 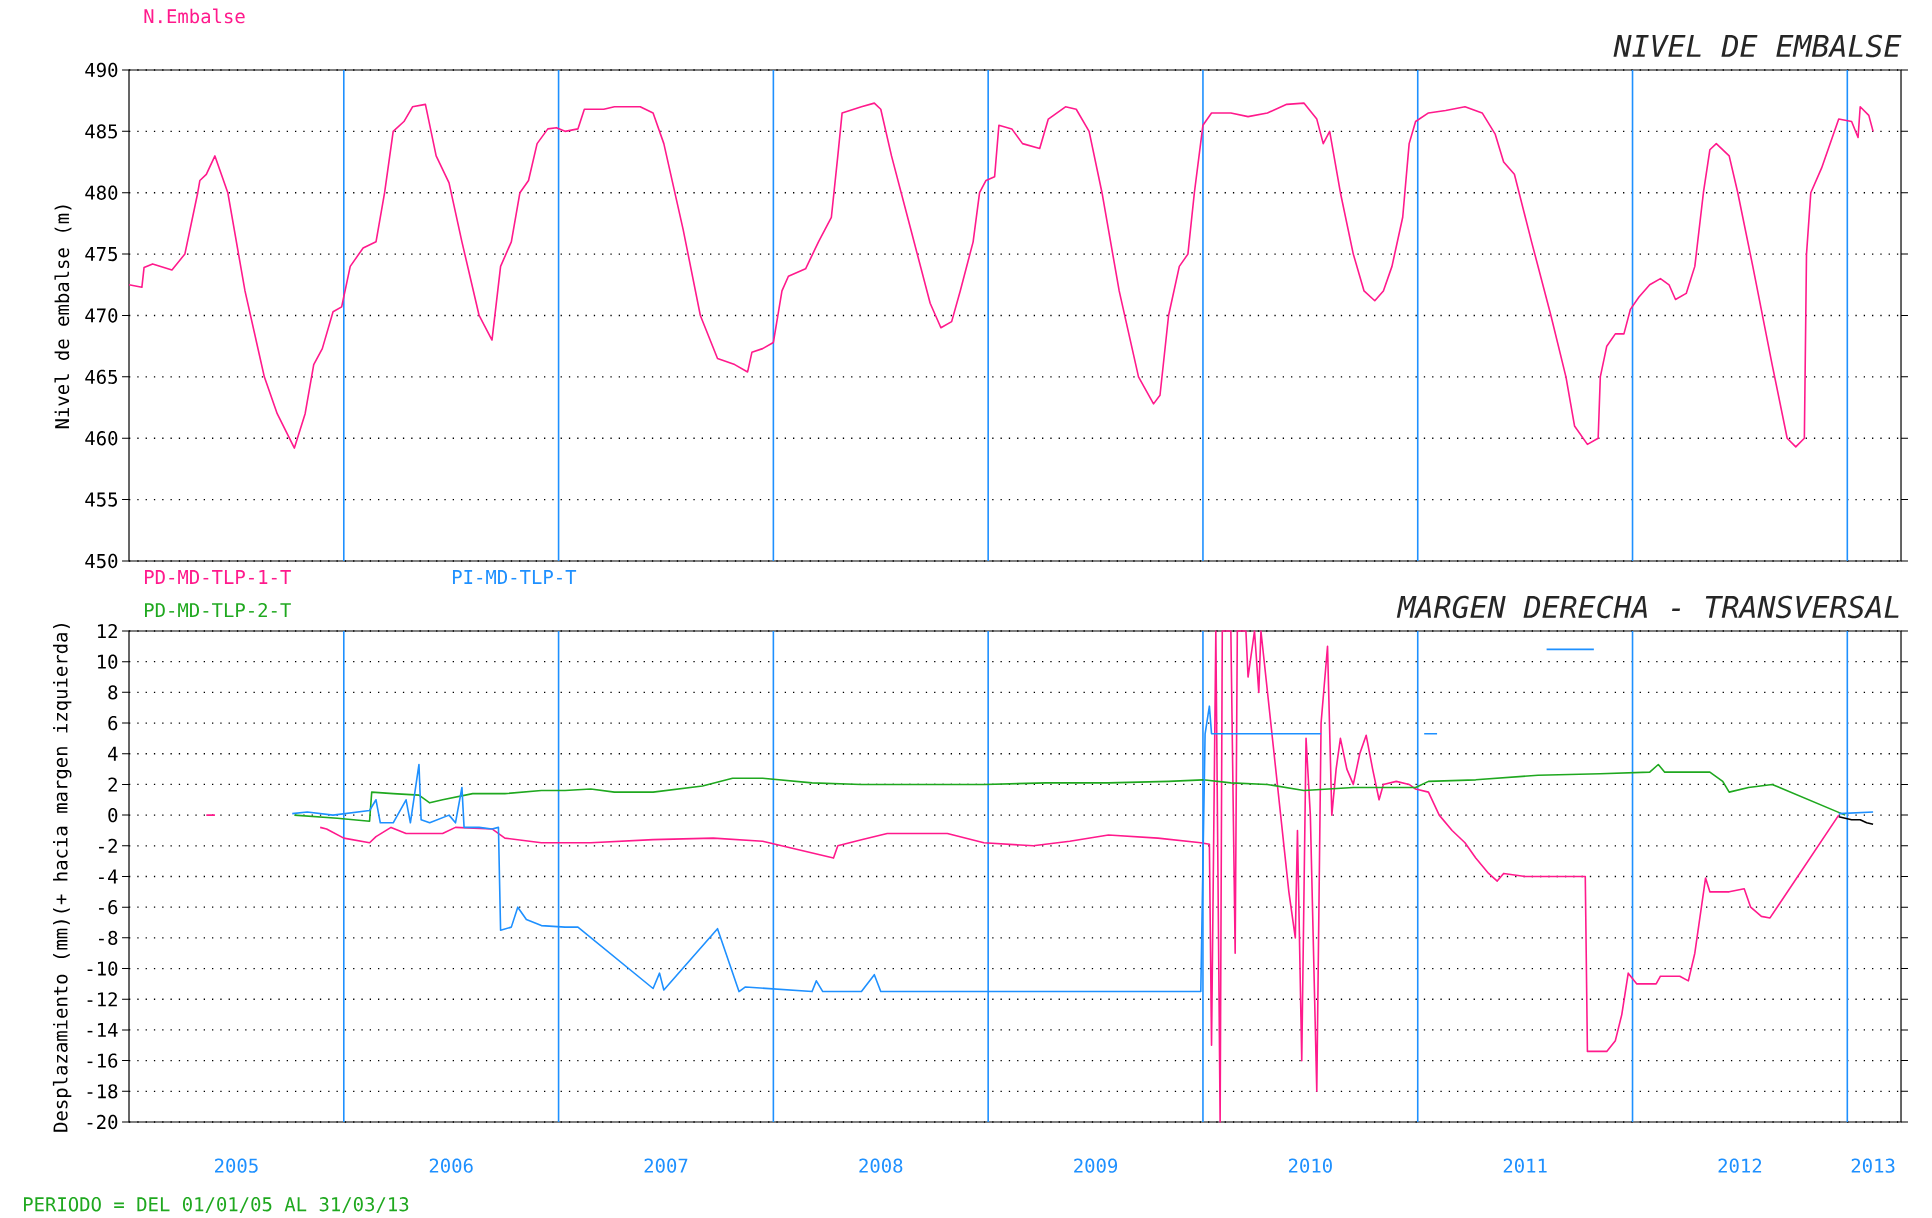 What do you see at coordinates (108, 938) in the screenshot?
I see `y-tick-label: -8` at bounding box center [108, 938].